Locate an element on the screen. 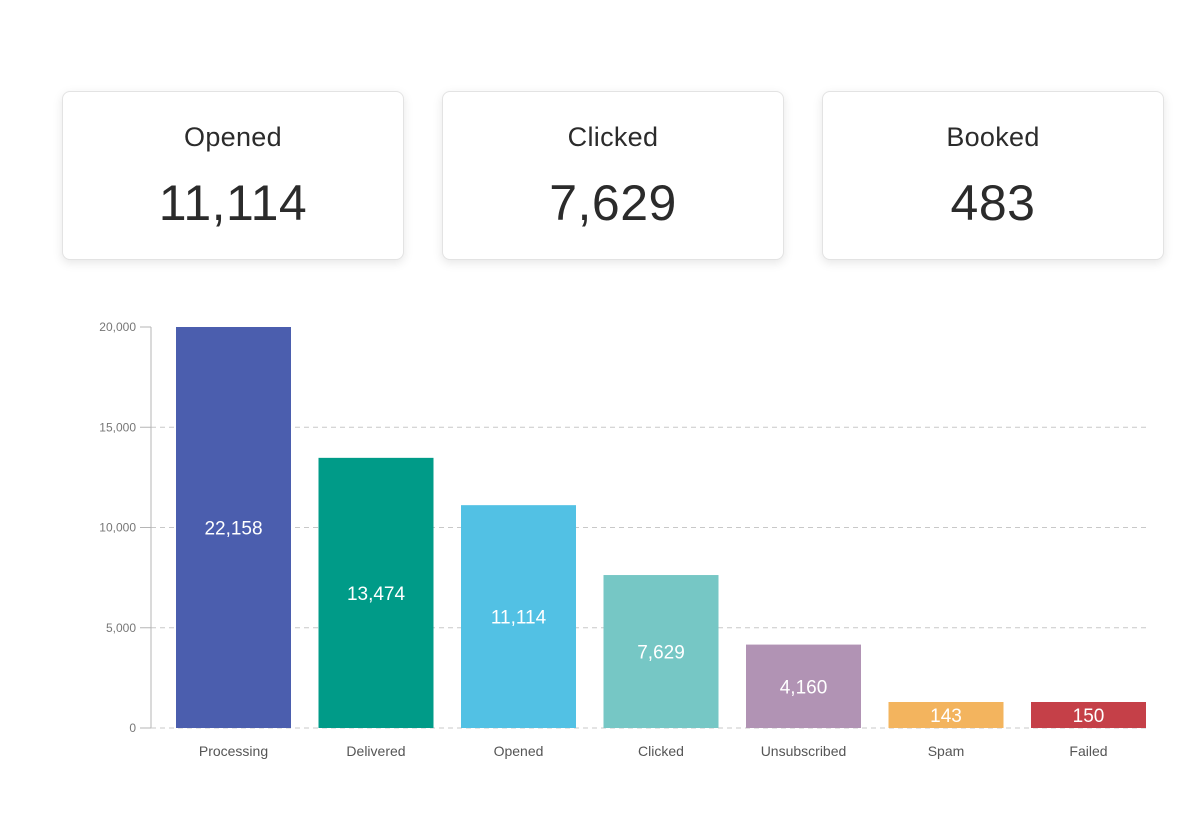 This screenshot has height=822, width=1200. bar-value-label: 143 is located at coordinates (946, 716).